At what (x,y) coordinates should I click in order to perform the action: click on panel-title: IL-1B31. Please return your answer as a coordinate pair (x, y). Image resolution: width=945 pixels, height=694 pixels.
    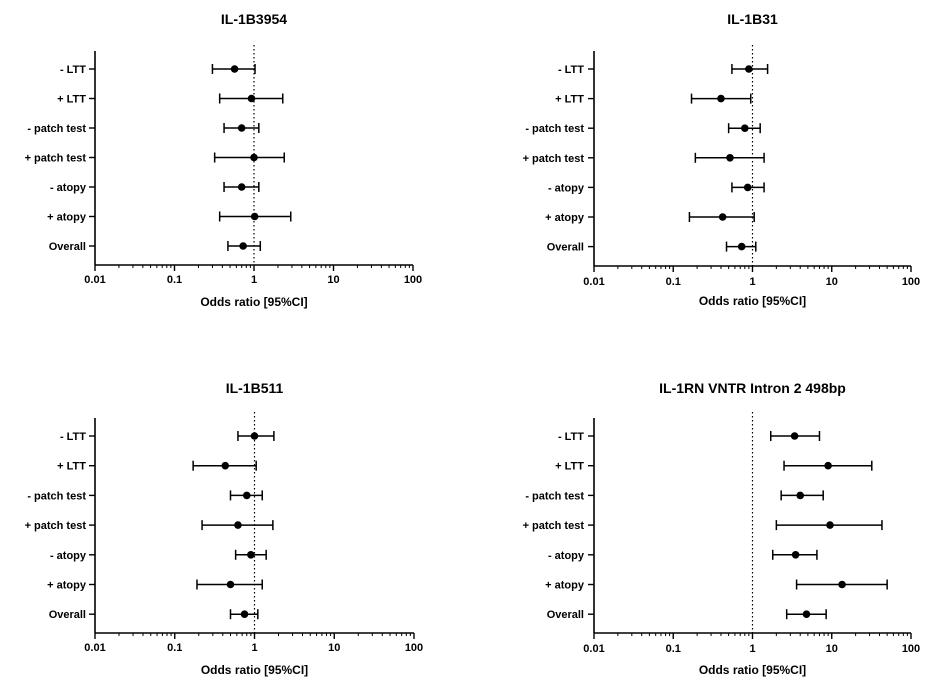
    Looking at the image, I should click on (752, 19).